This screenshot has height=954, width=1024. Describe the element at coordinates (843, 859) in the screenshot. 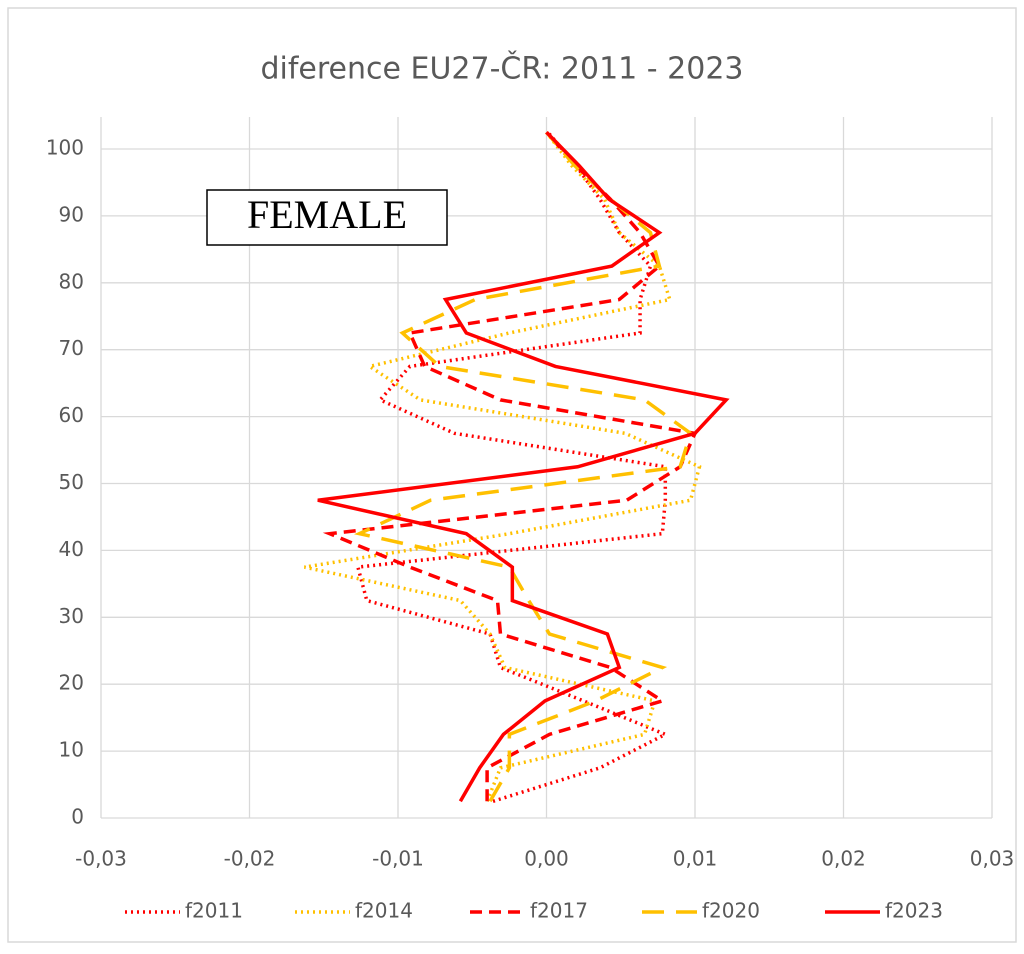

I see `x-tick-label: 0,02` at that location.